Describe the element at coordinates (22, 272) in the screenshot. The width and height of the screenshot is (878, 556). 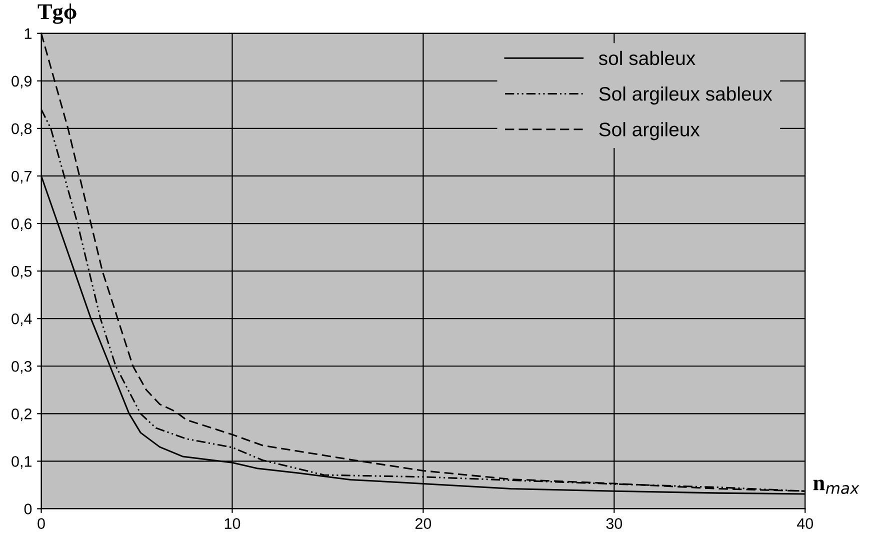
I see `y-tick-label: 0,5` at that location.